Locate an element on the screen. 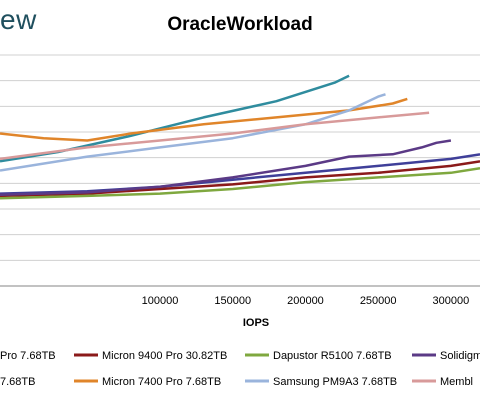 This screenshot has width=480, height=401. x-tick-label: 150000 is located at coordinates (232, 301).